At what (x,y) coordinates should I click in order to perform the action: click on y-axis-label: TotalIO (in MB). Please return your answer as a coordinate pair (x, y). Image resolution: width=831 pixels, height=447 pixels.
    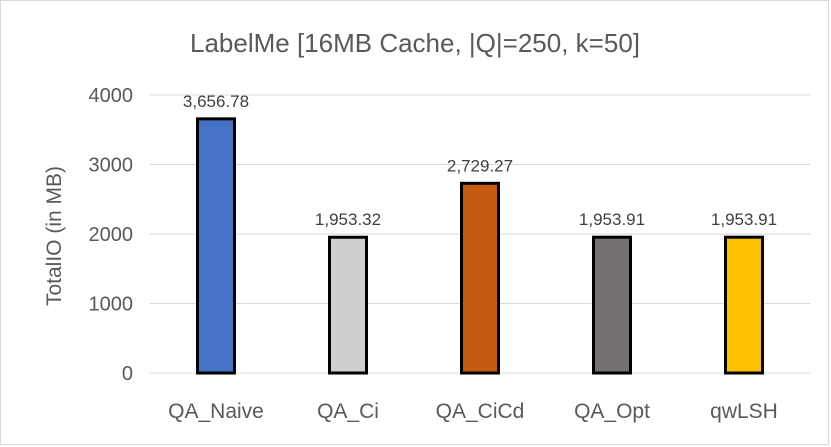
    Looking at the image, I should click on (54, 236).